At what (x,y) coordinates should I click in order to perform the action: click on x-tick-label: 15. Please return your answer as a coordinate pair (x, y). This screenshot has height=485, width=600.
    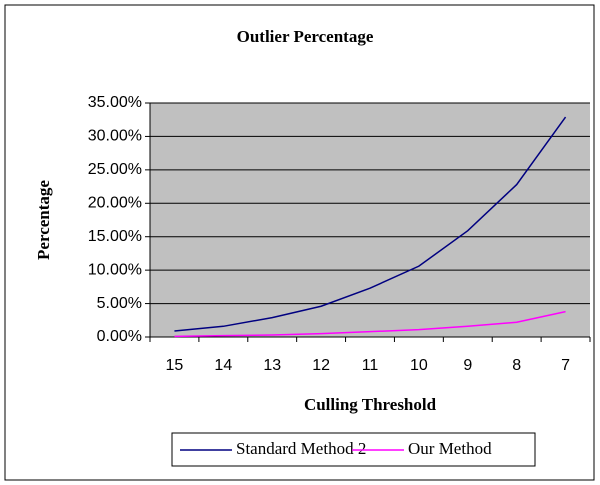
    Looking at the image, I should click on (175, 365).